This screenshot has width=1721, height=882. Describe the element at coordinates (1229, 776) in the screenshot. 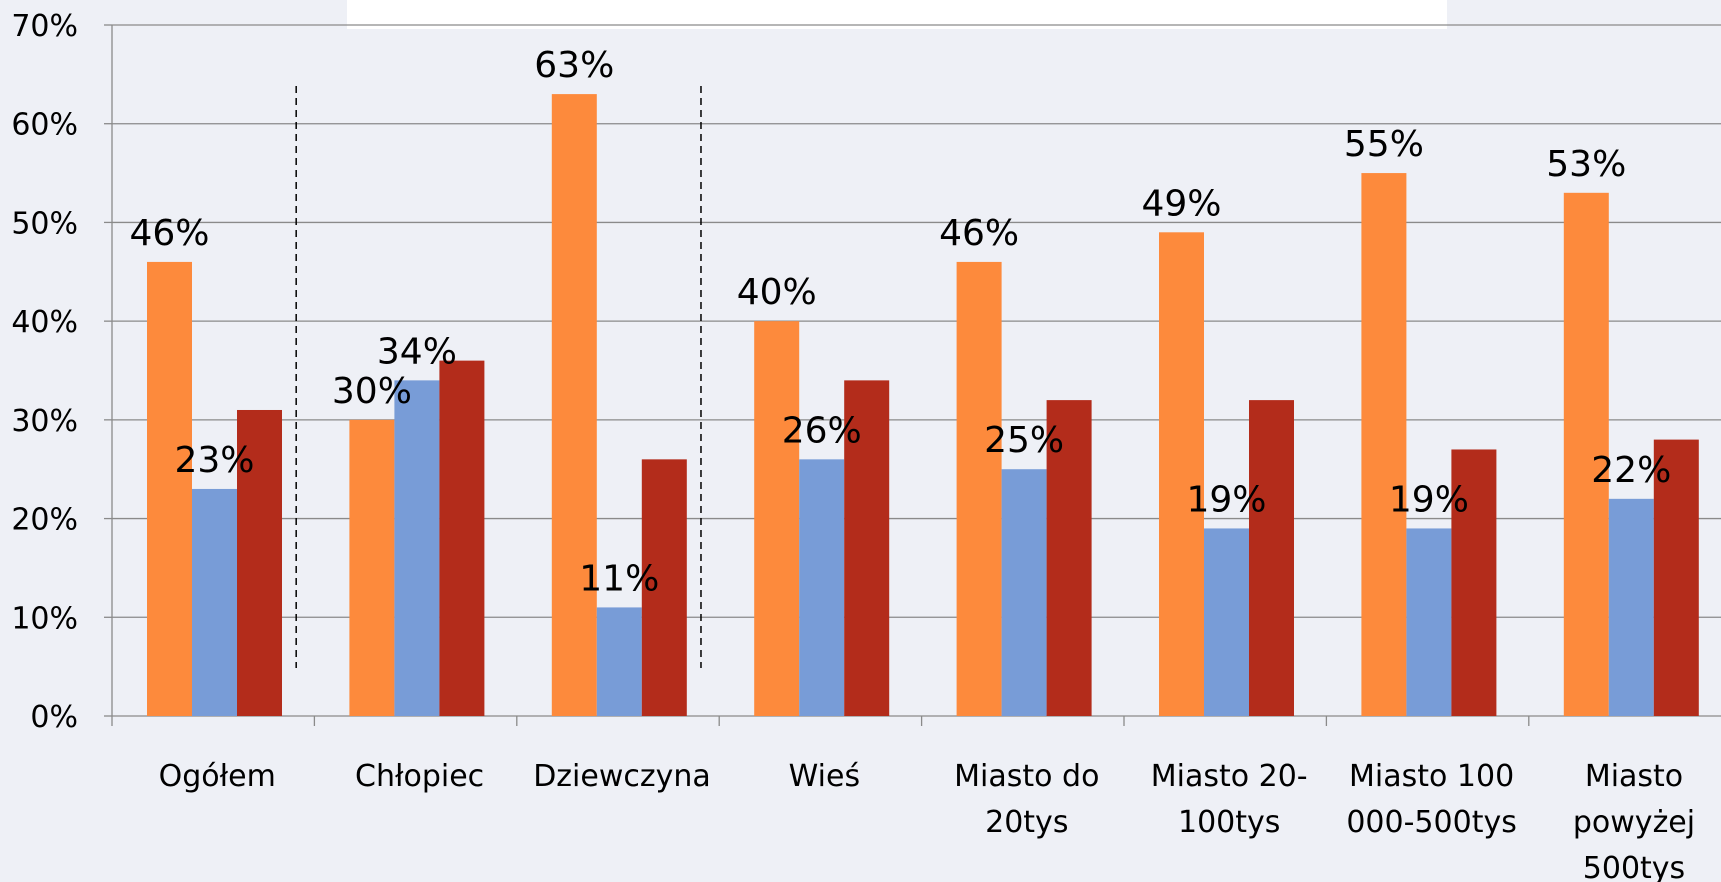

I see `category-label: Miasto 20-` at that location.